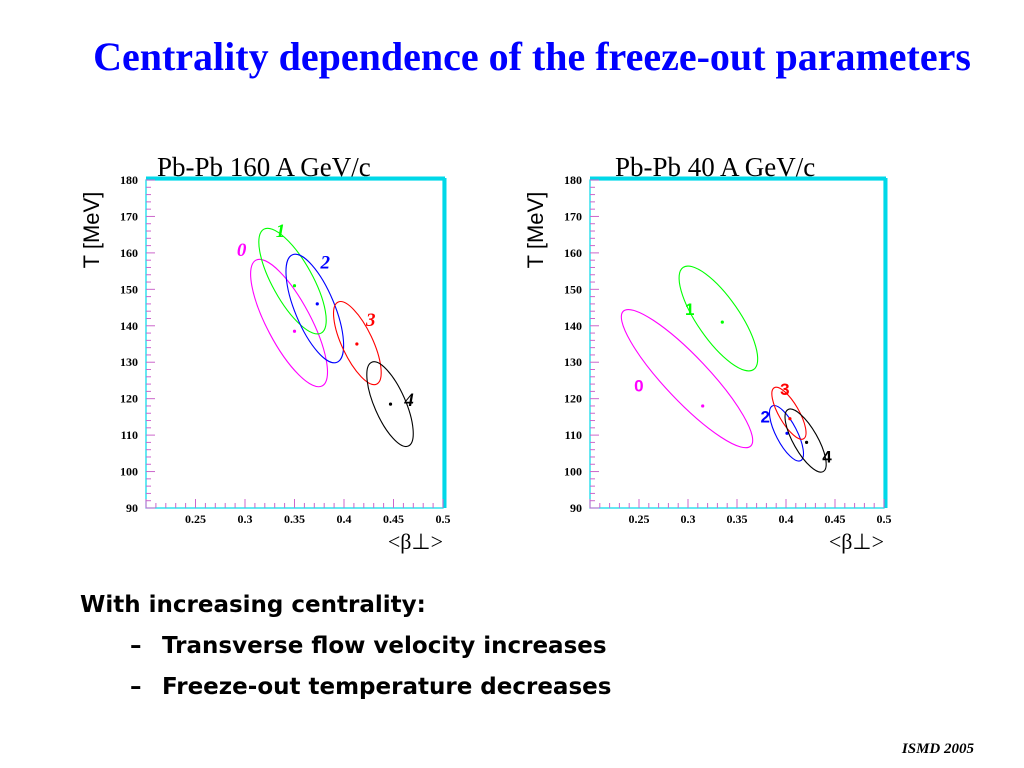 This screenshot has height=768, width=1024. Describe the element at coordinates (253, 605) in the screenshot. I see `bullet-heading: With increasing centrality:` at that location.